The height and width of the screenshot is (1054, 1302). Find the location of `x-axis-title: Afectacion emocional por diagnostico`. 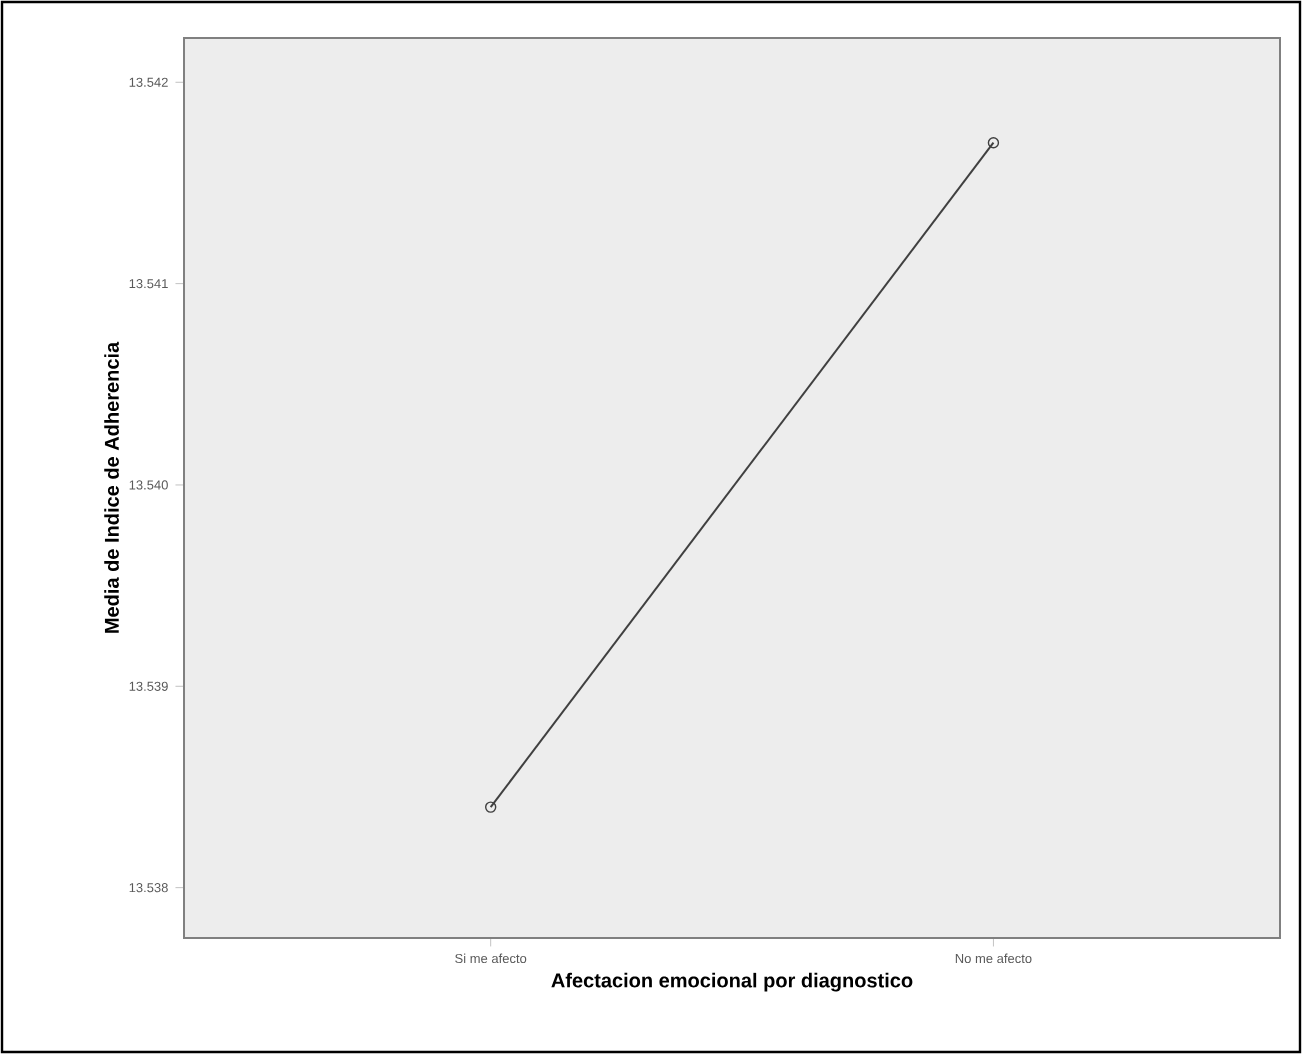

x-axis-title: Afectacion emocional por diagnostico is located at coordinates (732, 982).